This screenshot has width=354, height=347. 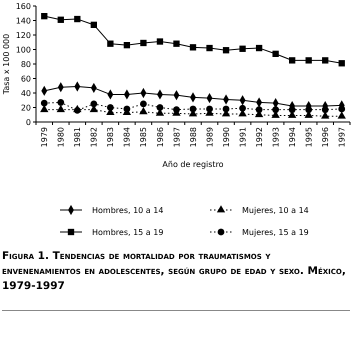 What do you see at coordinates (292, 137) in the screenshot?
I see `x-tick-label: 1994` at bounding box center [292, 137].